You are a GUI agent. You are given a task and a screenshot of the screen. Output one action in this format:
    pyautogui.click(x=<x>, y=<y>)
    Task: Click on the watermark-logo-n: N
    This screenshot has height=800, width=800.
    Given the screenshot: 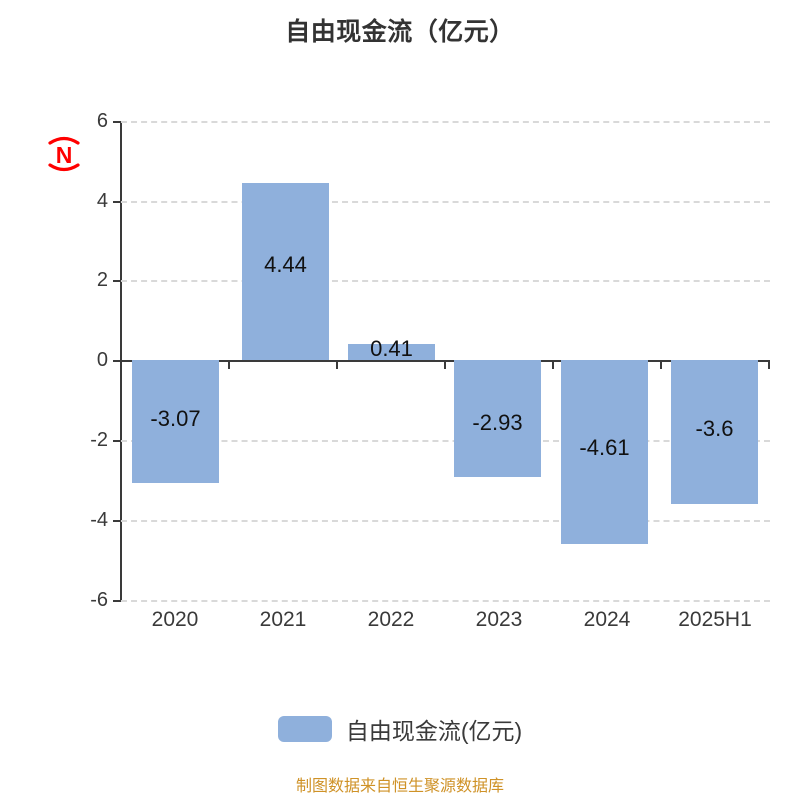 What is the action you would take?
    pyautogui.click(x=64, y=154)
    